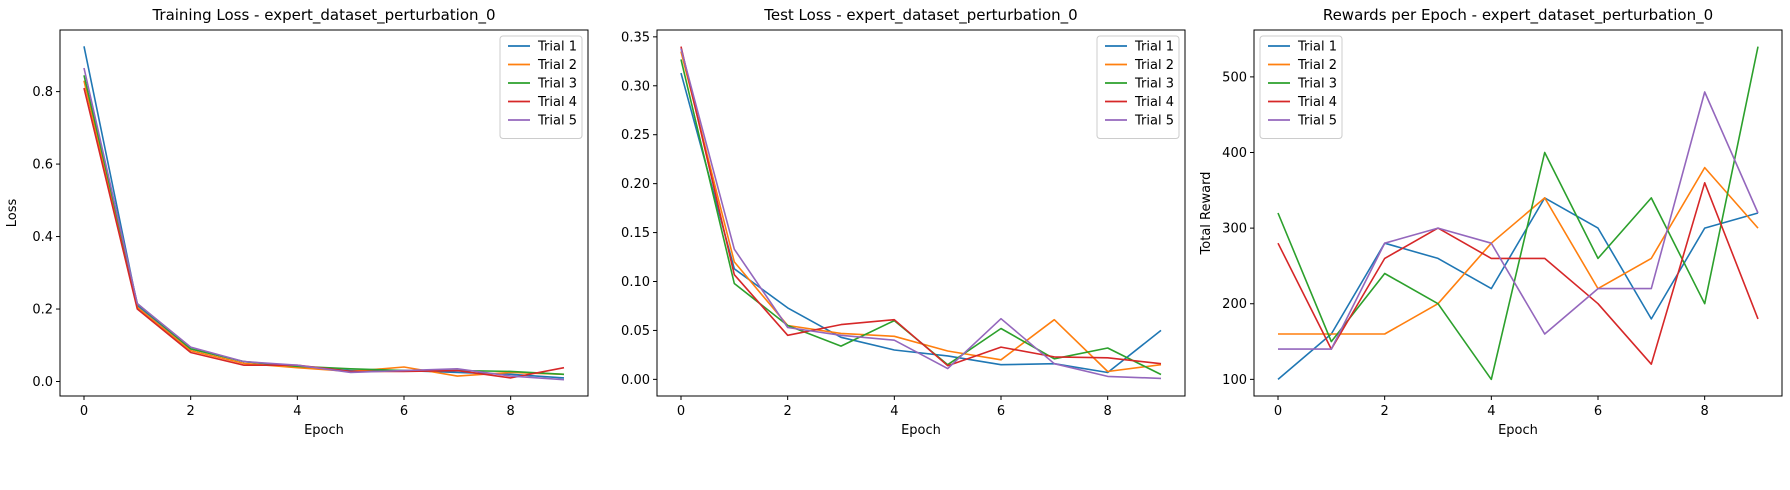 The width and height of the screenshot is (1790, 490). I want to click on y-tick-label: 0.30, so click(635, 86).